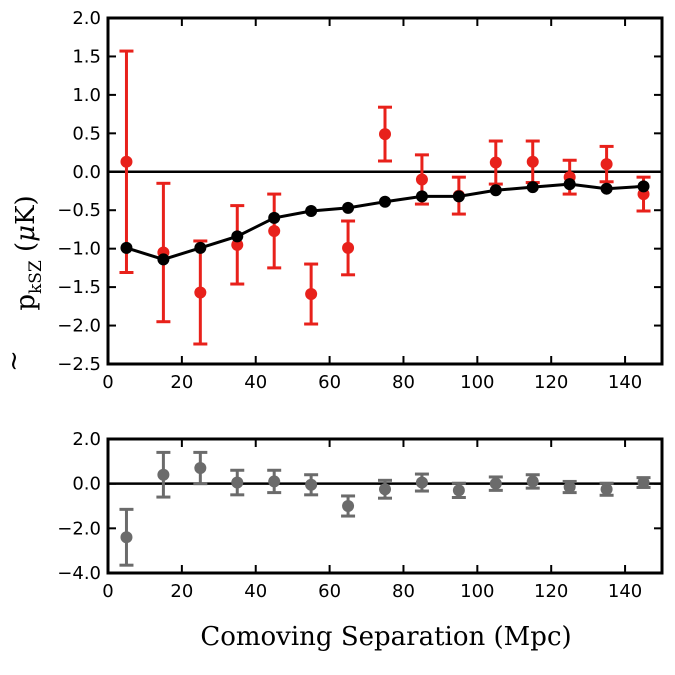 This screenshot has height=675, width=675. I want to click on y-axis-title: pkSZ (μK) ~, so click(23, 283).